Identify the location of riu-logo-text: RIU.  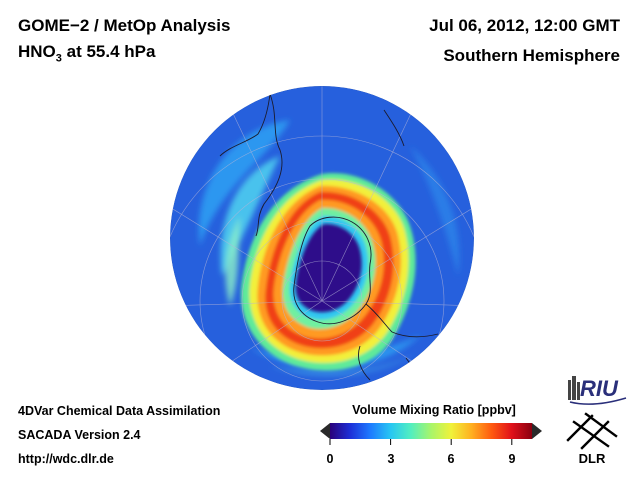
(599, 388).